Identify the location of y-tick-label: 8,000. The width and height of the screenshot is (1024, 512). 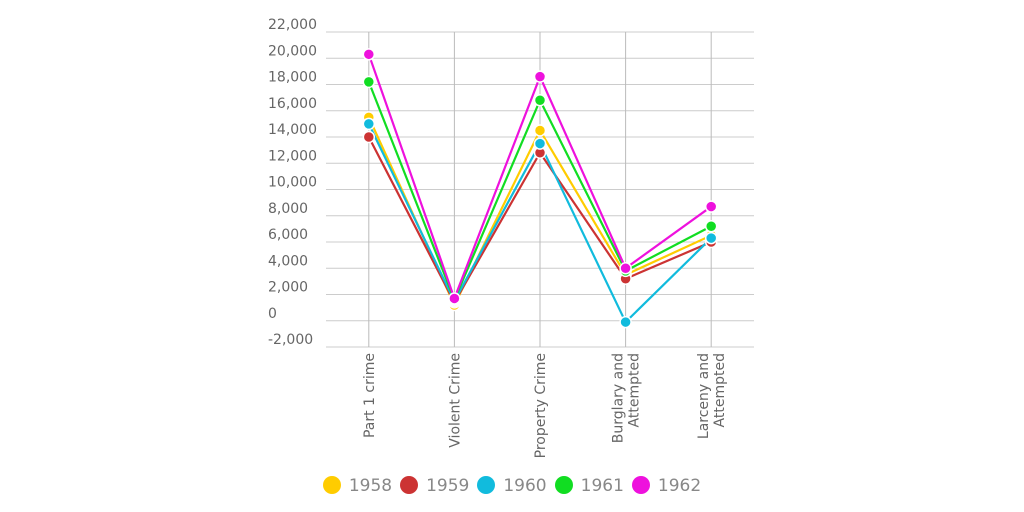
(288, 209).